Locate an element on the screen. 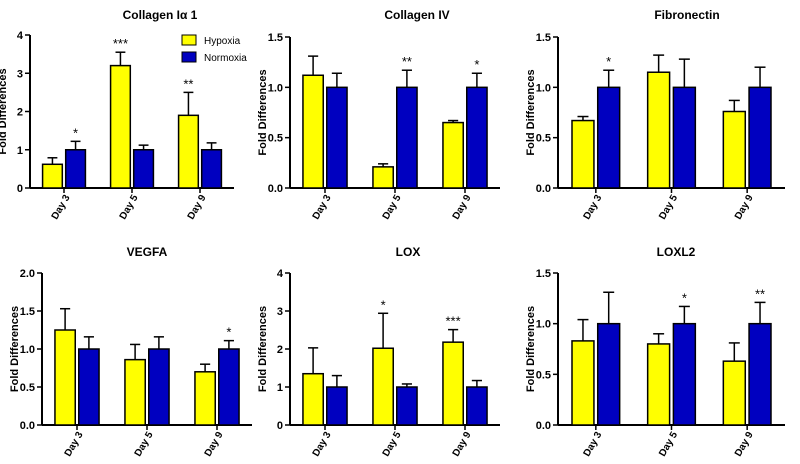 The image size is (800, 464). chart-title: Collagen IV is located at coordinates (416, 15).